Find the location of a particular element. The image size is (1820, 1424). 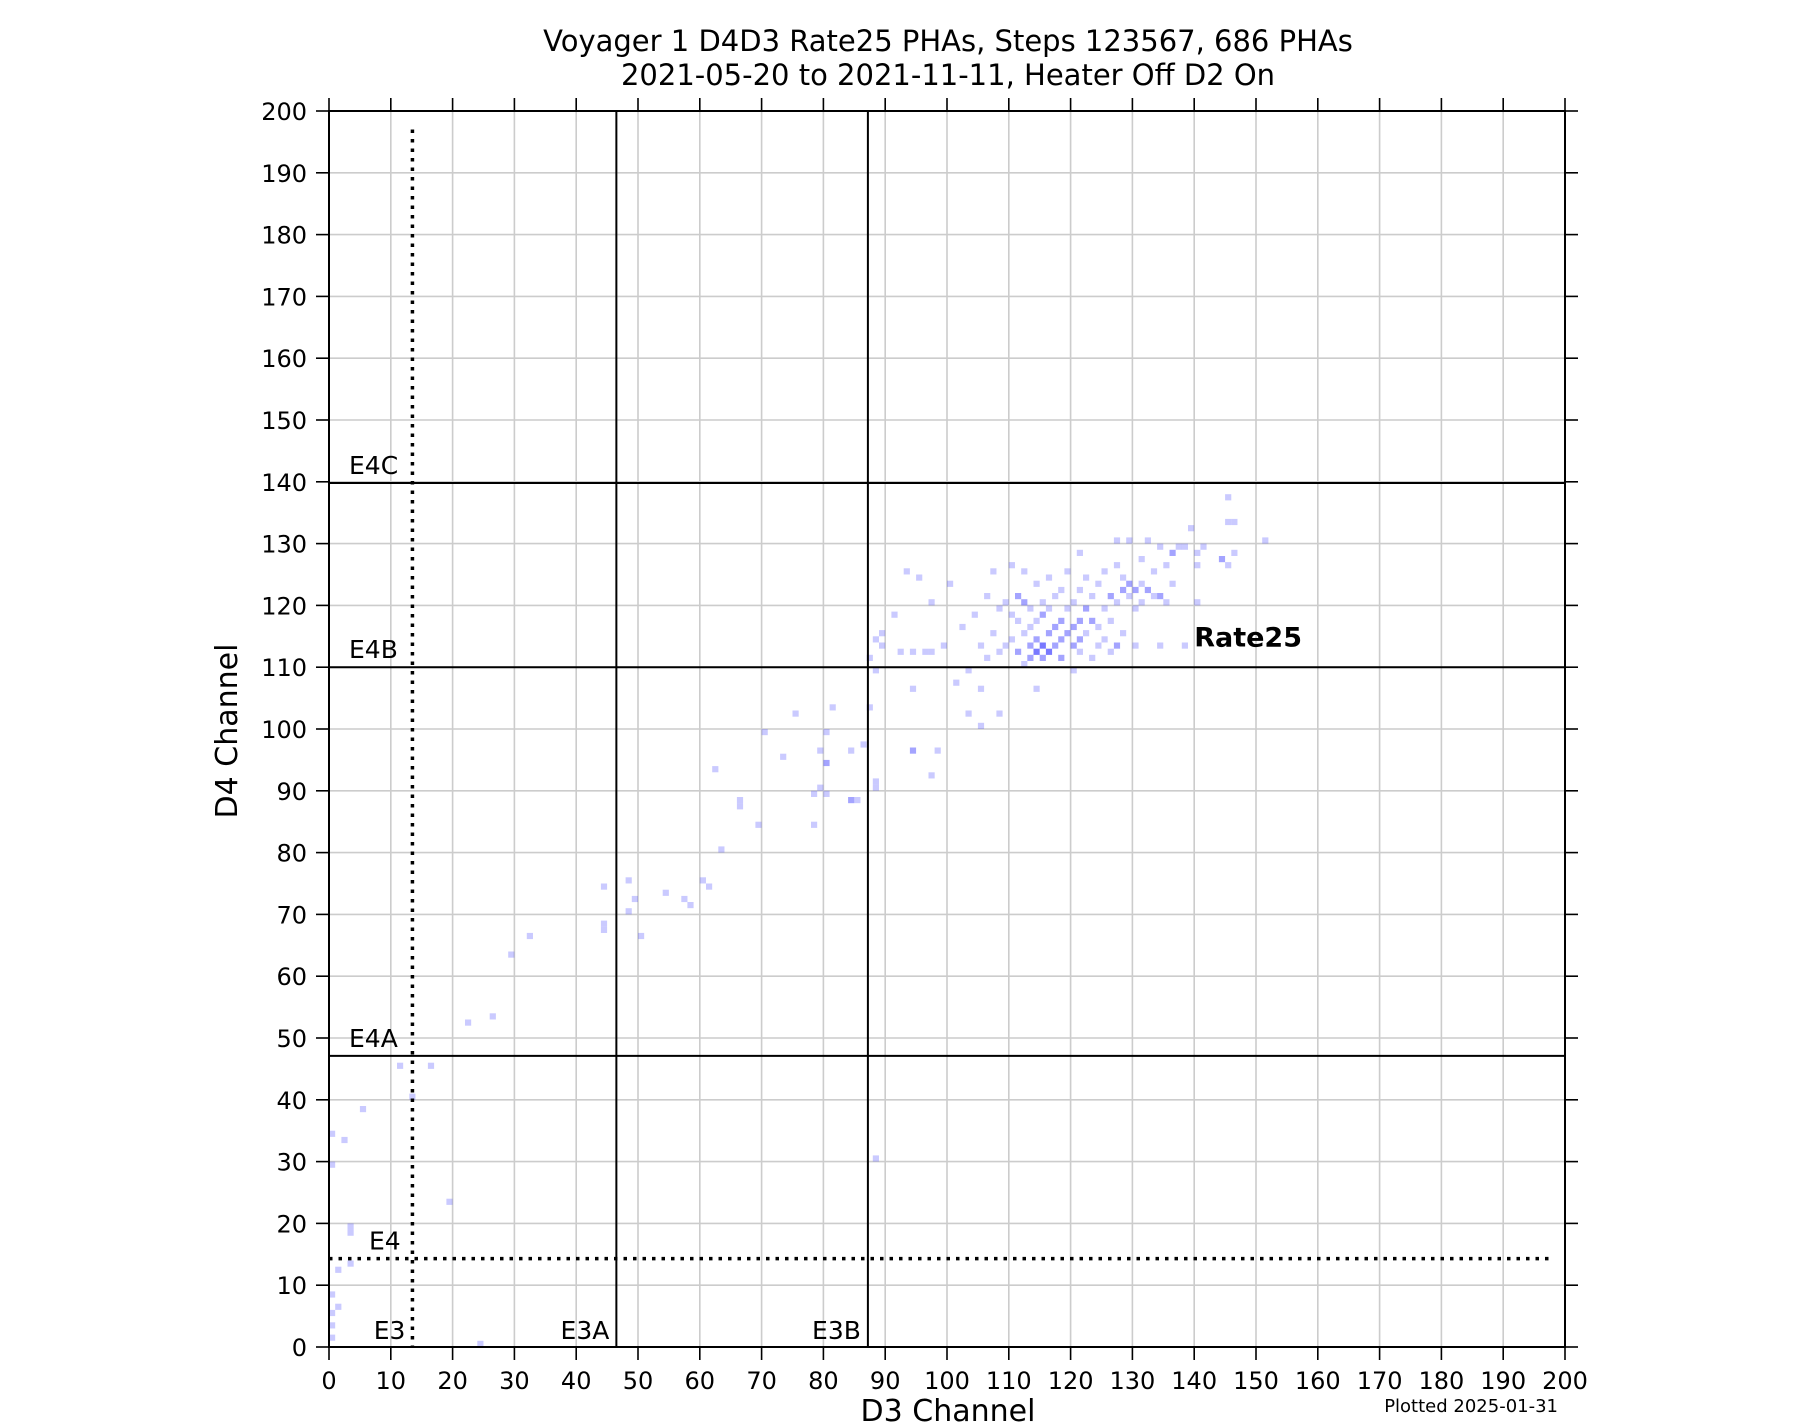

x-tick-label: 150 is located at coordinates (1256, 1381).